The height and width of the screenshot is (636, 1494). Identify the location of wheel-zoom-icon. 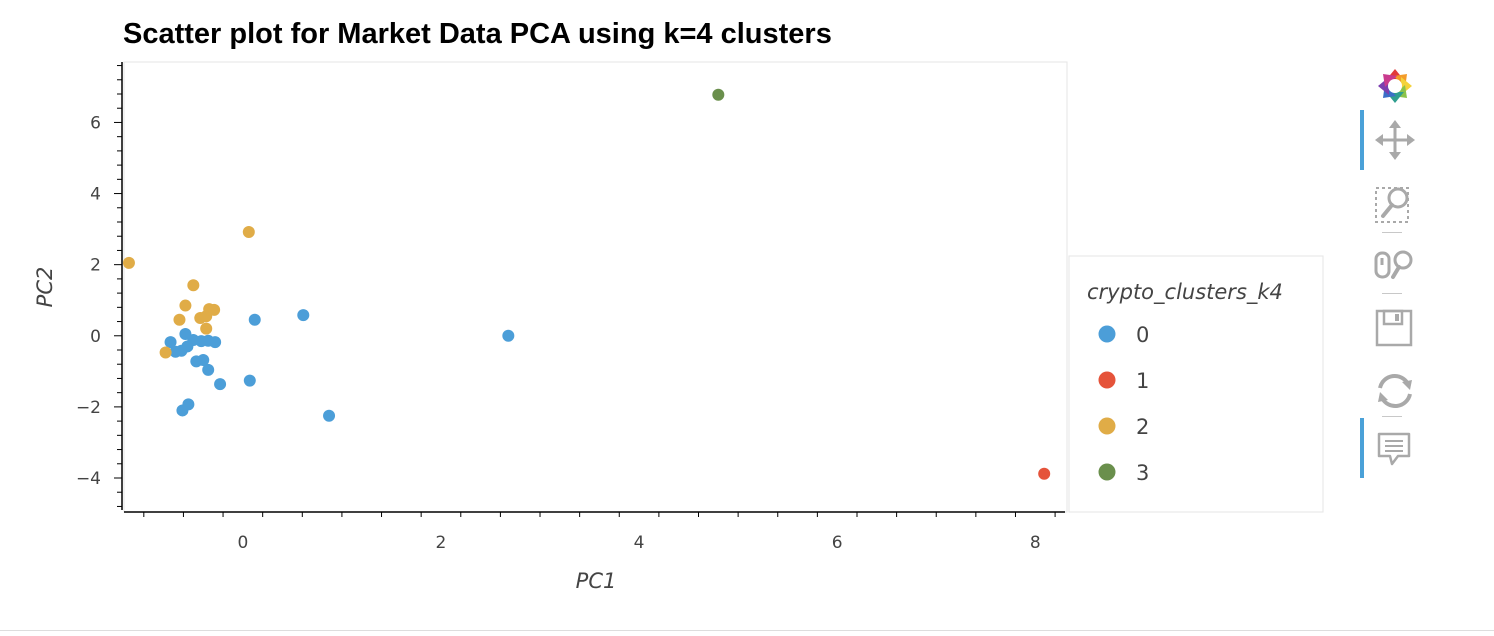
(1393, 264).